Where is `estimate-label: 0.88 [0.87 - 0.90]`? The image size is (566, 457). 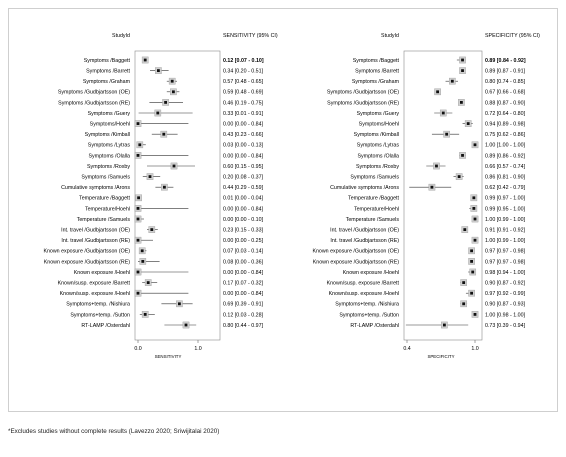 estimate-label: 0.88 [0.87 - 0.90] is located at coordinates (505, 103).